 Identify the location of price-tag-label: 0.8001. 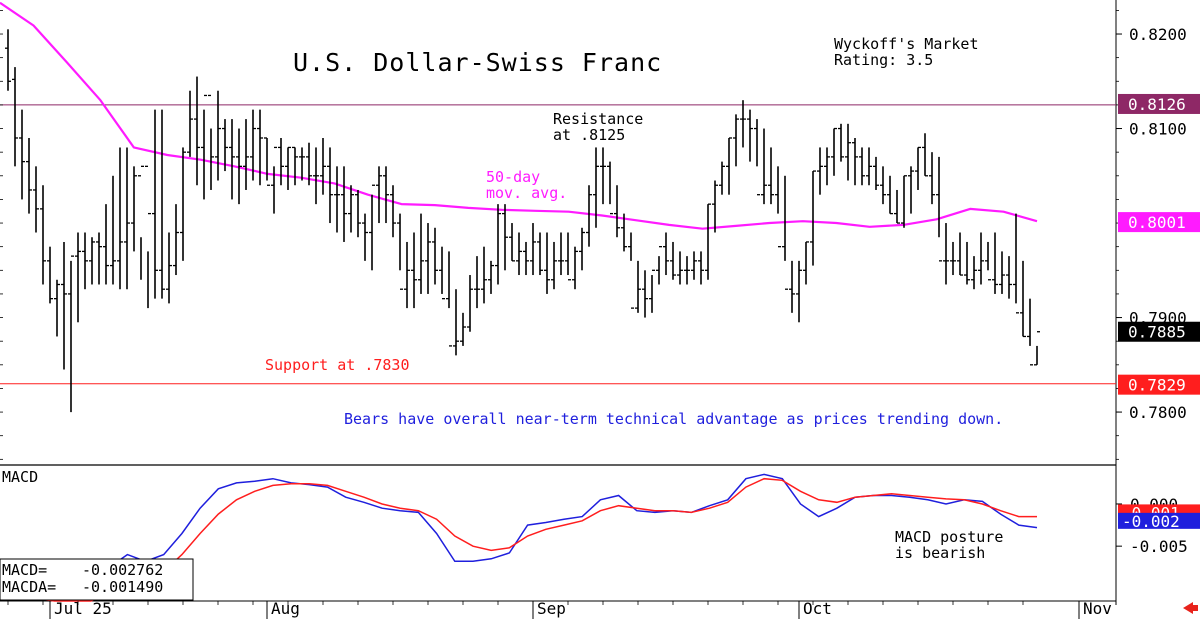
(1157, 222).